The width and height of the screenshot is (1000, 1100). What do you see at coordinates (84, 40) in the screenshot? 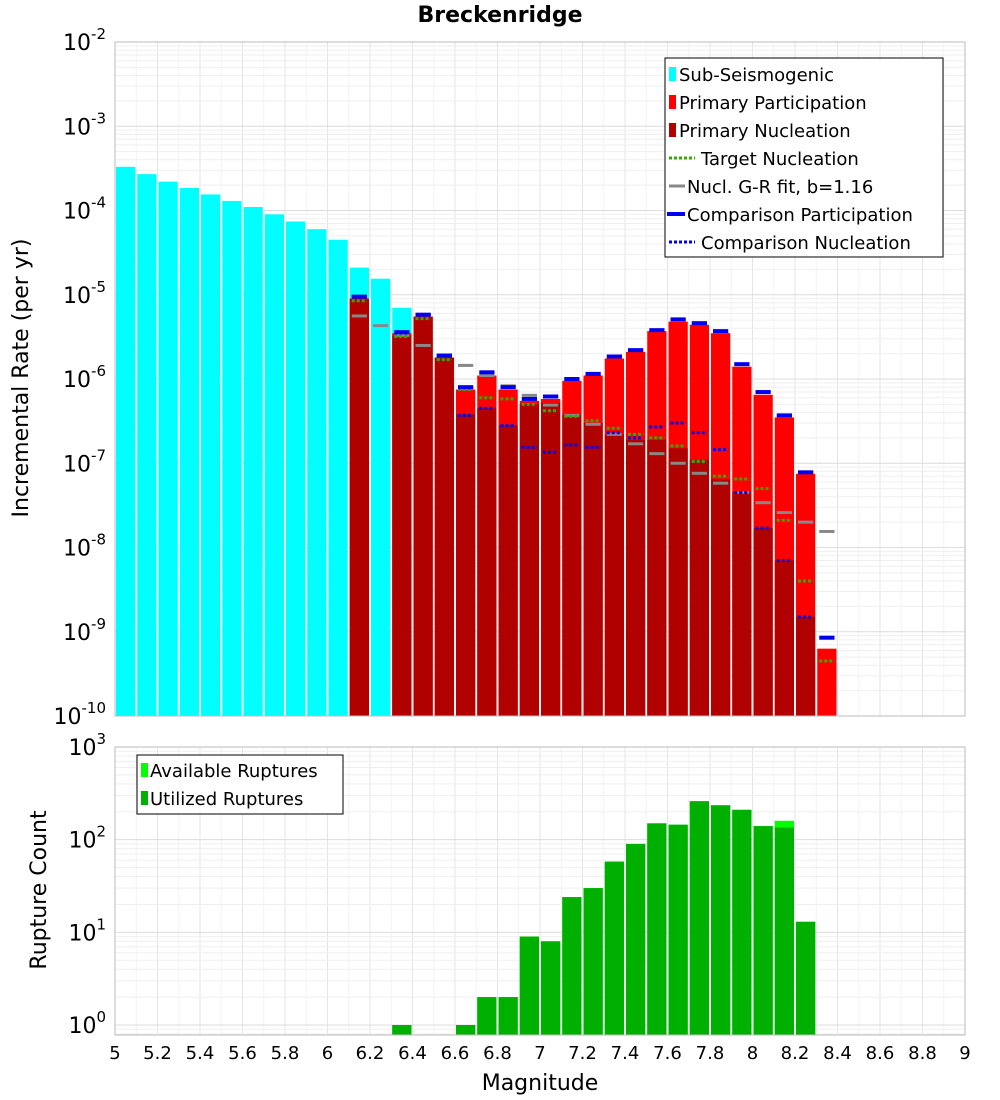
I see `y-tick-label: 10⁻²` at bounding box center [84, 40].